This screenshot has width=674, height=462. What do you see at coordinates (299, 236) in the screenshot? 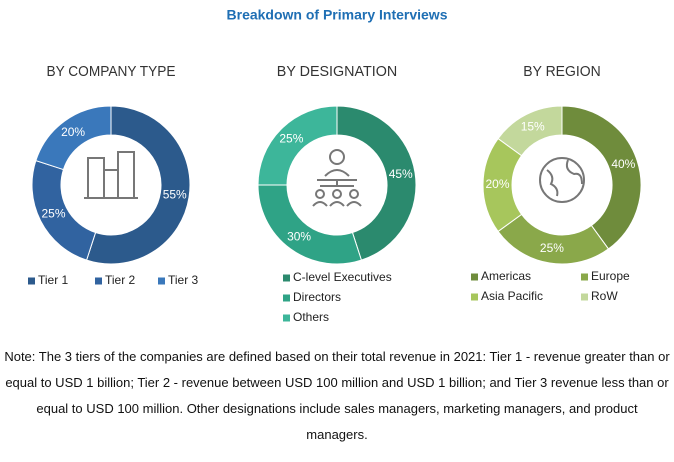
I see `value-label: 30%` at bounding box center [299, 236].